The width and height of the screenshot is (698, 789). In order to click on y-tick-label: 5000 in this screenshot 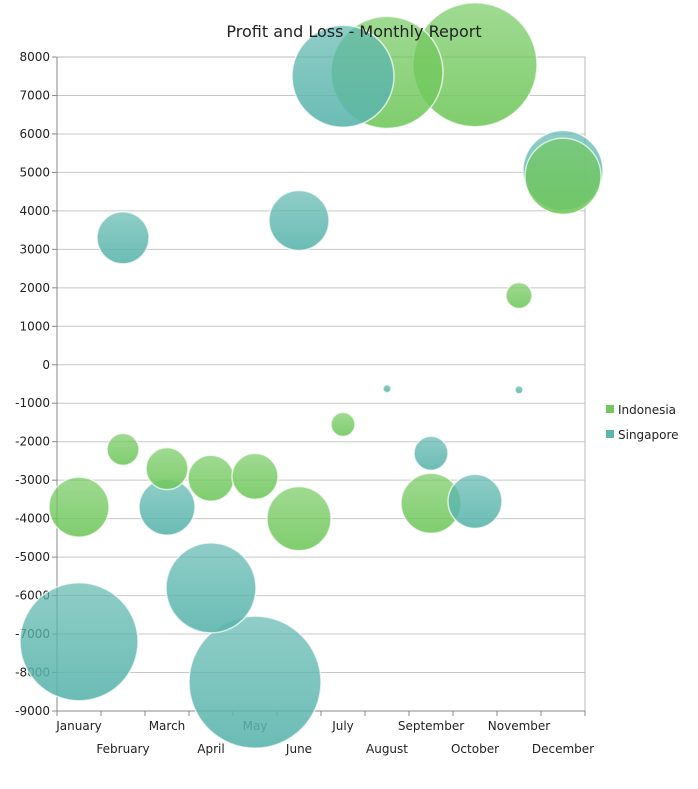, I will do `click(34, 172)`.